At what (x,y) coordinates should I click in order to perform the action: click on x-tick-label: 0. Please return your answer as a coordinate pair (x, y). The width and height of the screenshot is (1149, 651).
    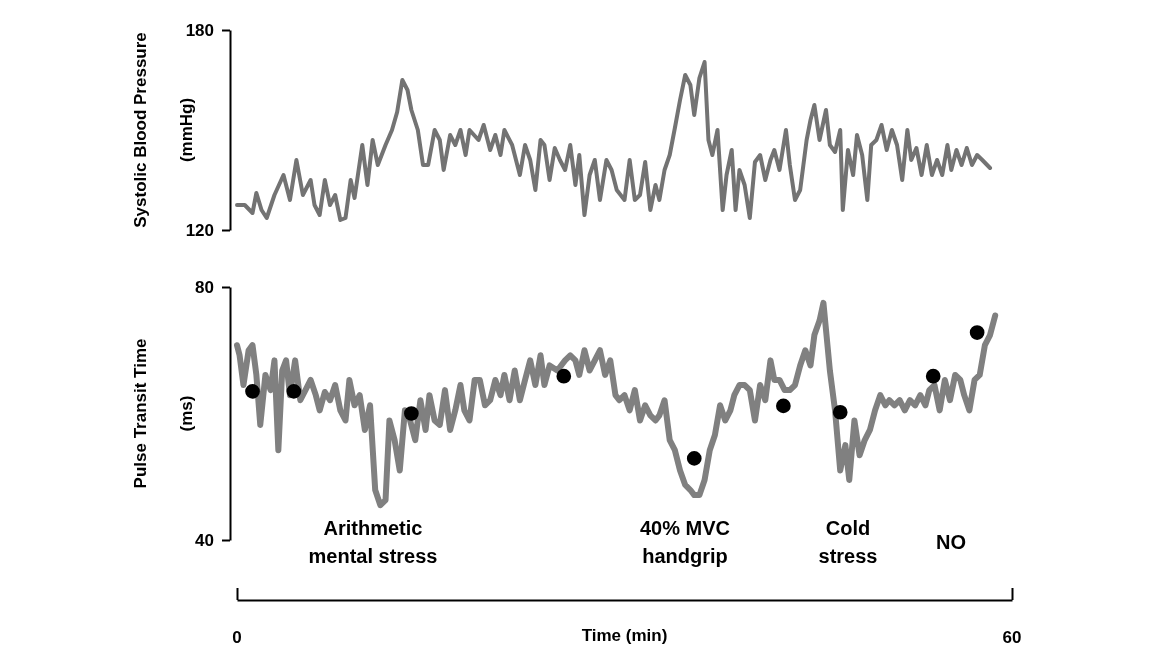
    Looking at the image, I should click on (237, 637).